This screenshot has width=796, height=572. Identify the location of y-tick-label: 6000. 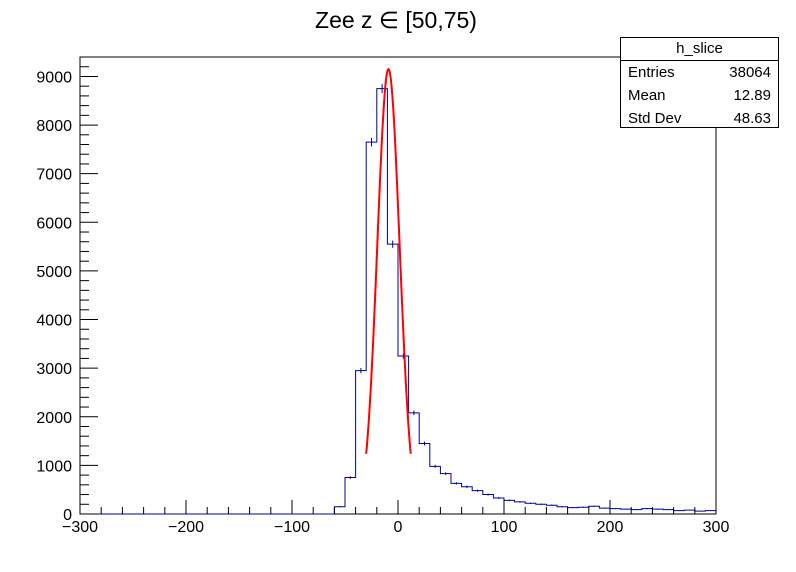
(54, 223).